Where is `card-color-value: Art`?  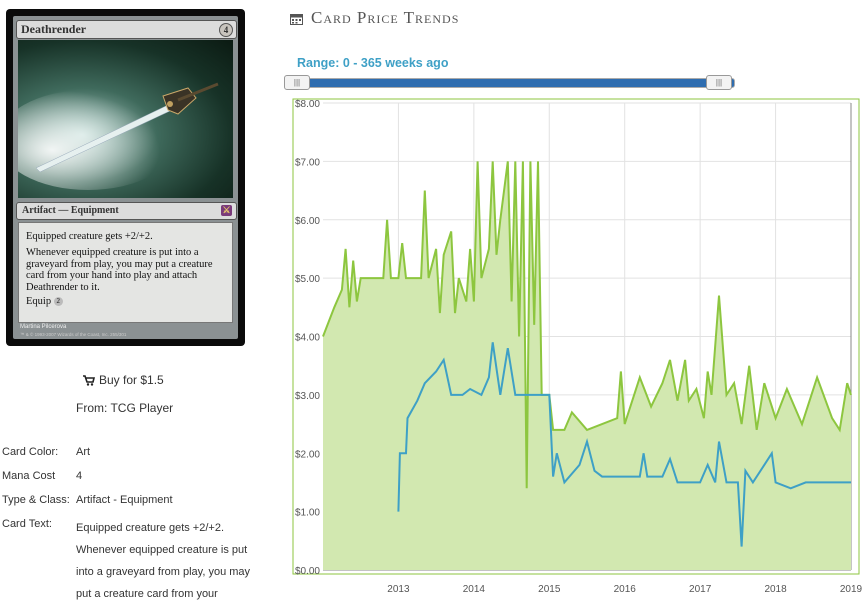 card-color-value: Art is located at coordinates (83, 452).